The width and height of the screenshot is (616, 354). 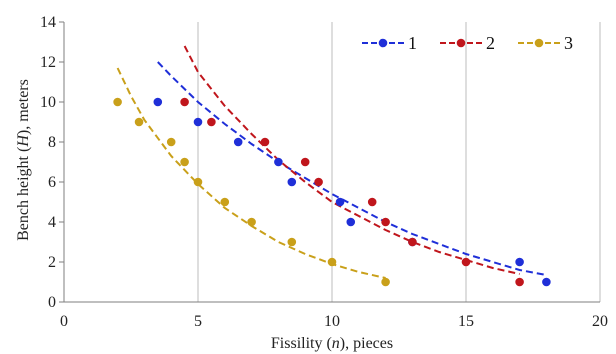 What do you see at coordinates (48, 22) in the screenshot?
I see `y-tick-label: 14` at bounding box center [48, 22].